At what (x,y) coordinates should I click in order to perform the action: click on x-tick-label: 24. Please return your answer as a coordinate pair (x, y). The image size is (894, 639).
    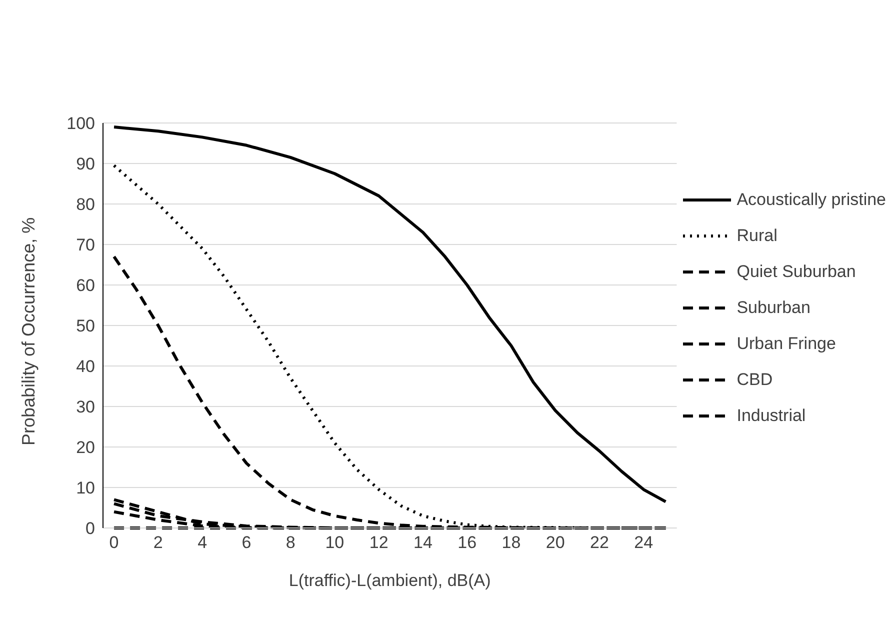
    Looking at the image, I should click on (644, 542).